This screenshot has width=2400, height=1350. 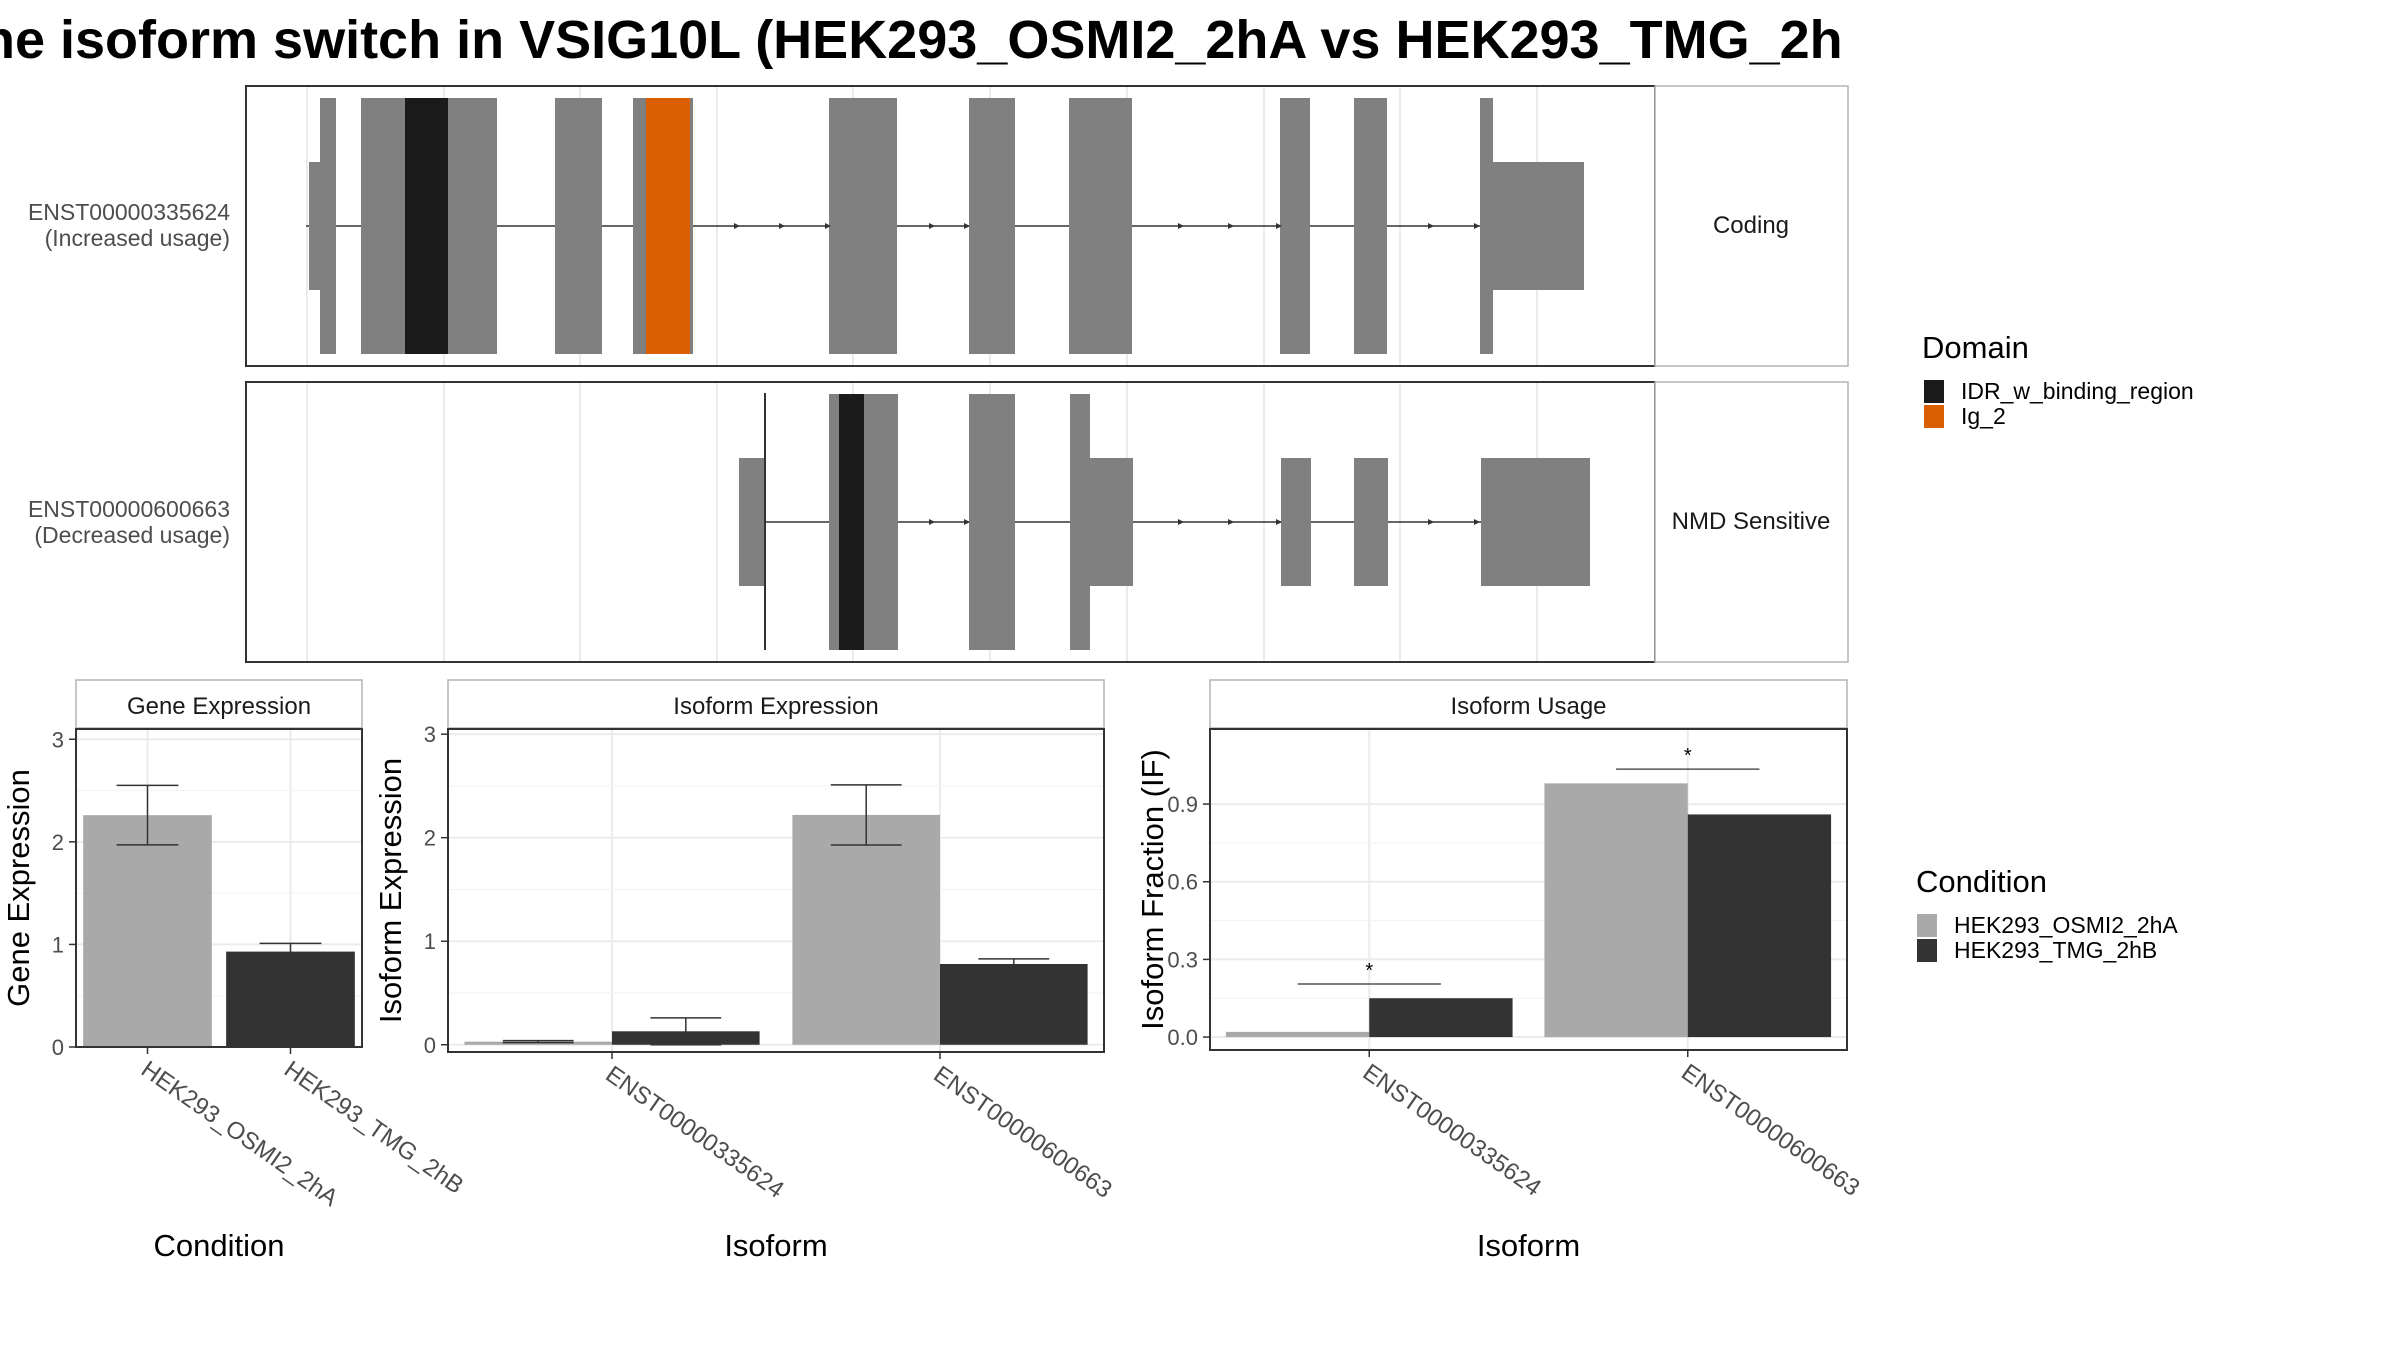 What do you see at coordinates (290, 999) in the screenshot?
I see `bar-HEK293_TMG_2hB` at bounding box center [290, 999].